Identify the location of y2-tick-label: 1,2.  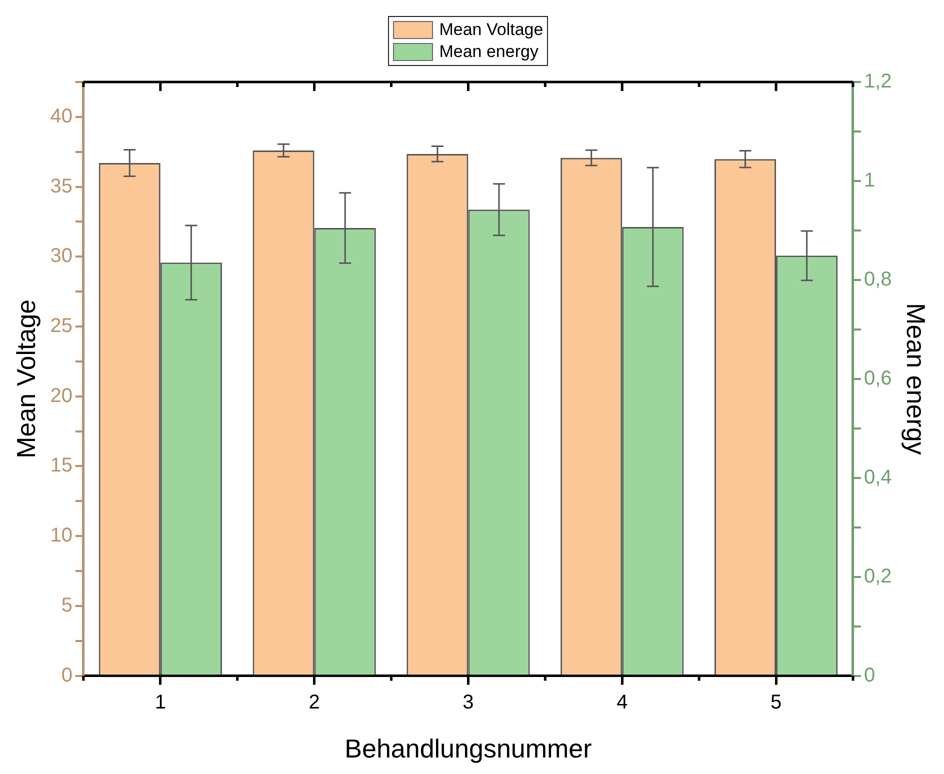
(878, 81).